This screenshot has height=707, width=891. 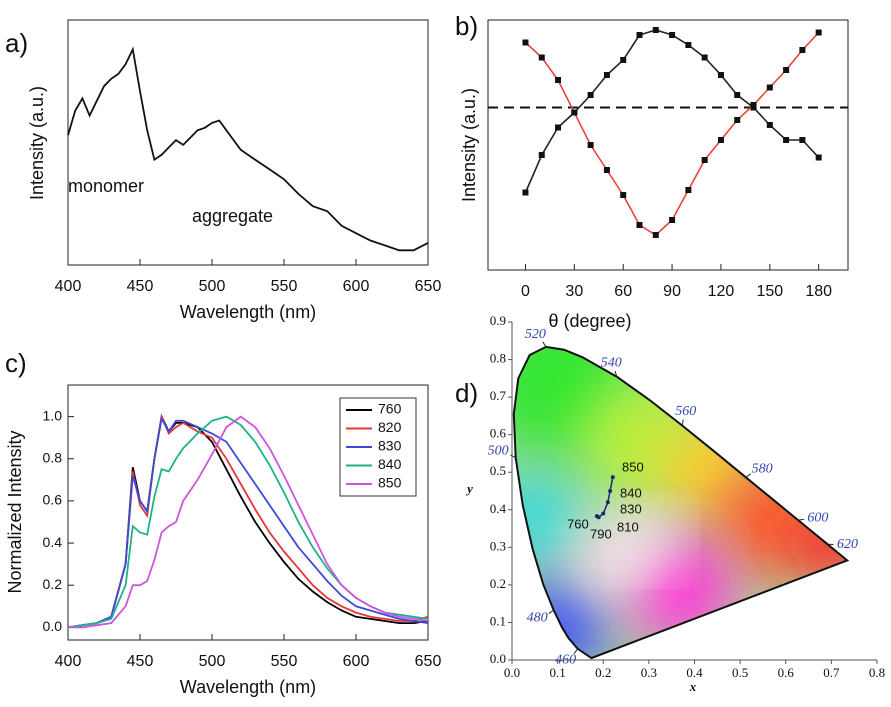 What do you see at coordinates (631, 508) in the screenshot?
I see `point-label: 830` at bounding box center [631, 508].